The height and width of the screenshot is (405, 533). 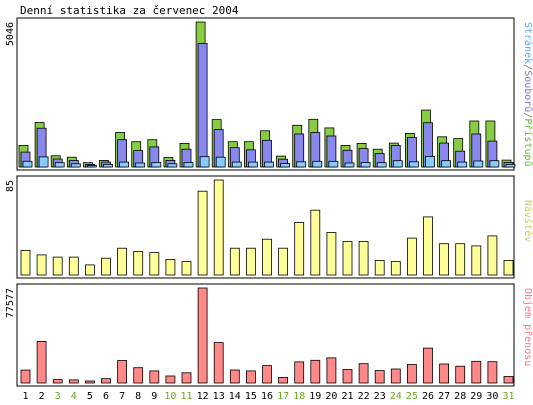 What do you see at coordinates (58, 396) in the screenshot?
I see `day-label-3: 3` at bounding box center [58, 396].